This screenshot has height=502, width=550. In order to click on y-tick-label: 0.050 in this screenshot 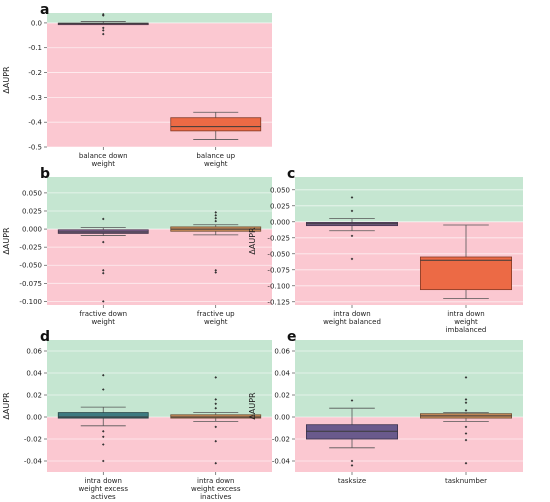, I will do `click(280, 190)`.